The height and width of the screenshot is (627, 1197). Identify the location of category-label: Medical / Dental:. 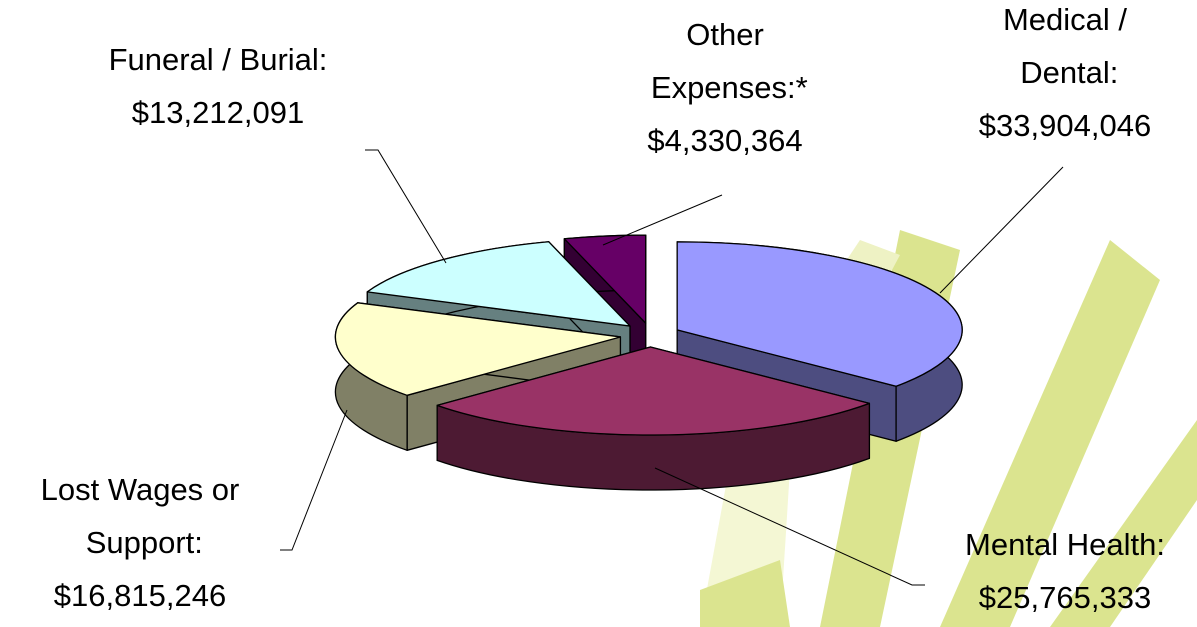
(1065, 46).